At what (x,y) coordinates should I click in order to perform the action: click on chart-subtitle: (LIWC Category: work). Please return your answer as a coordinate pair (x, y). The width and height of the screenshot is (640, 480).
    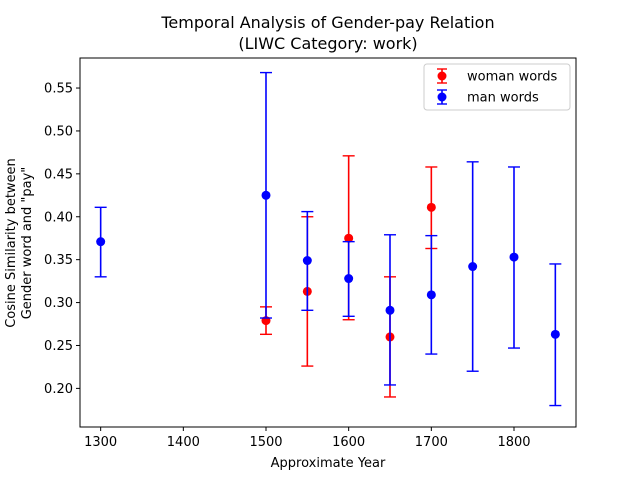
    Looking at the image, I should click on (327, 43).